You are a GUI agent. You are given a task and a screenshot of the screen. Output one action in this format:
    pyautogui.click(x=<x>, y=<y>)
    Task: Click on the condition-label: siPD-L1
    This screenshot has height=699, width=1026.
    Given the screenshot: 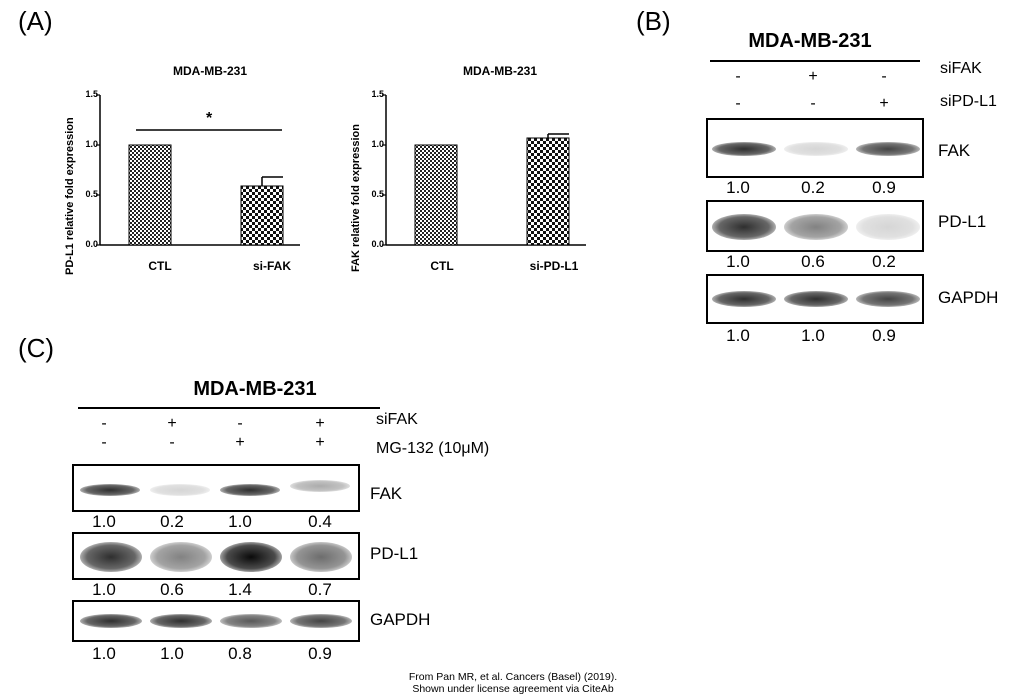 What is the action you would take?
    pyautogui.click(x=968, y=101)
    